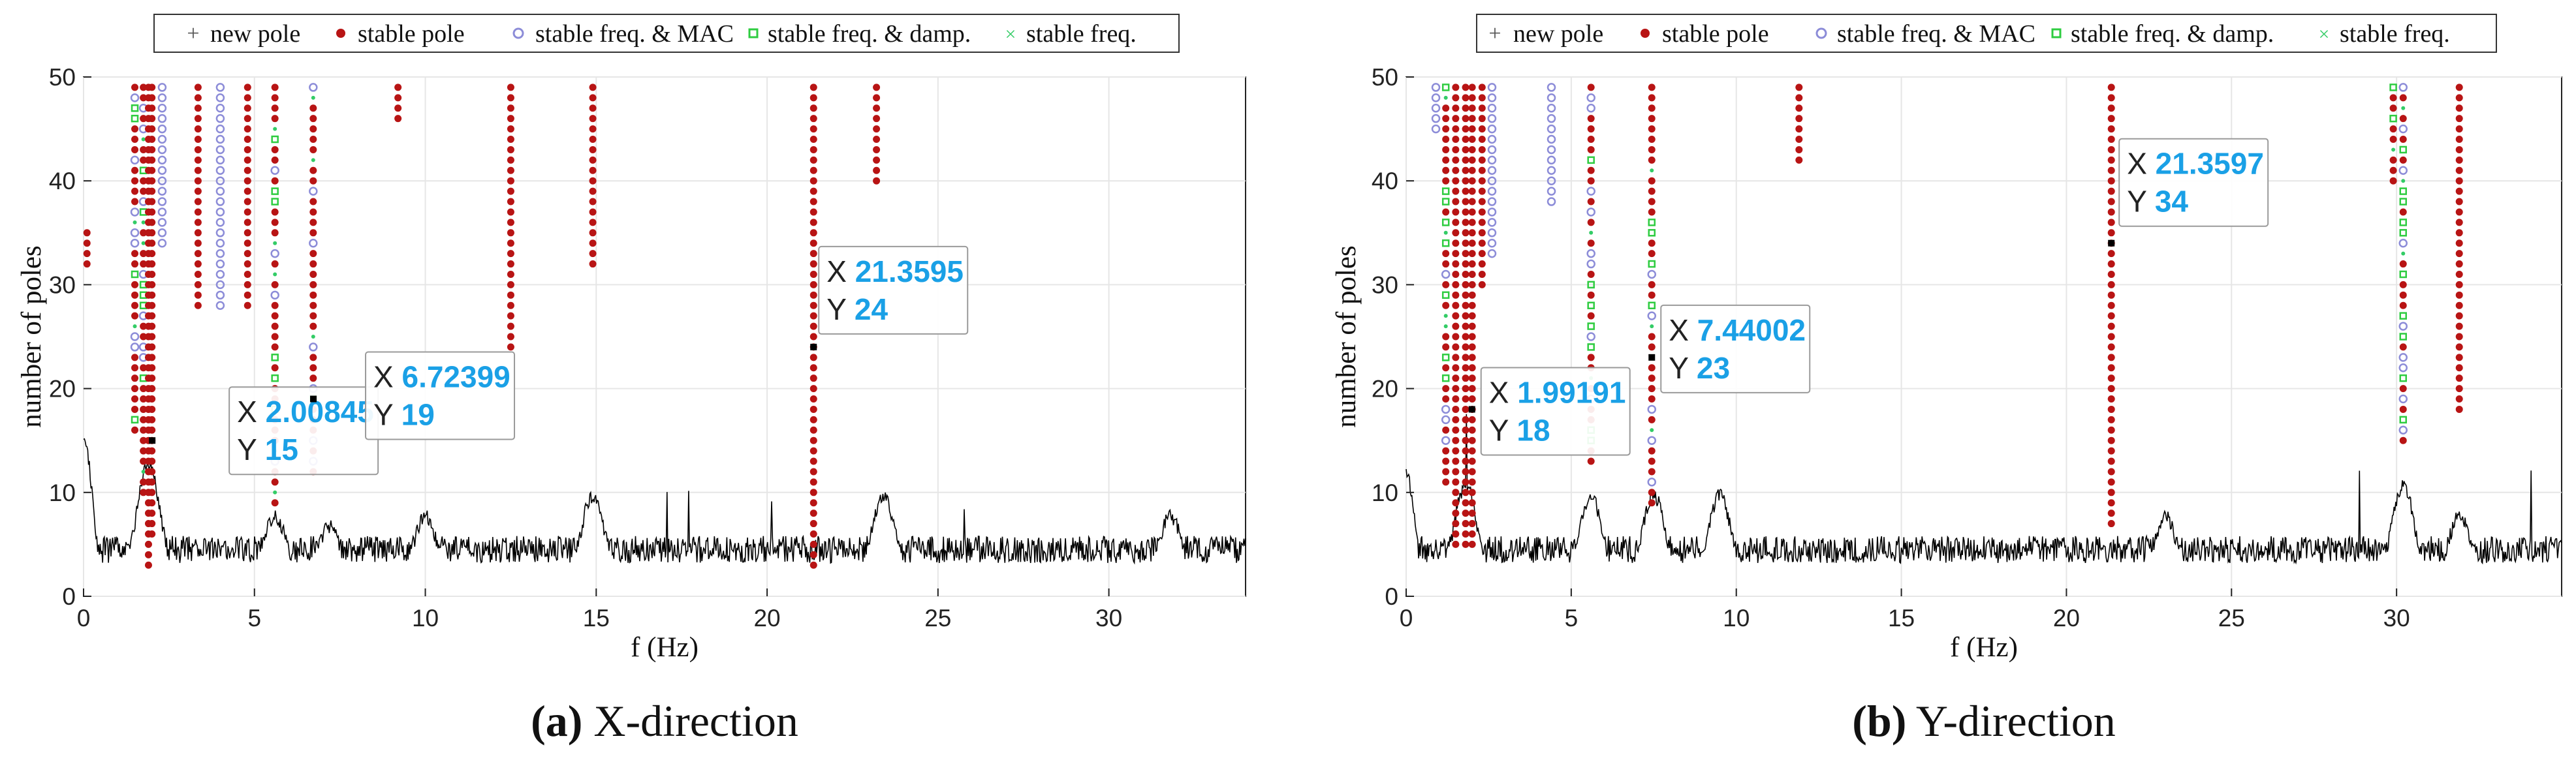 Image resolution: width=2576 pixels, height=762 pixels. What do you see at coordinates (1533, 430) in the screenshot?
I see `datatip-y-value: 18` at bounding box center [1533, 430].